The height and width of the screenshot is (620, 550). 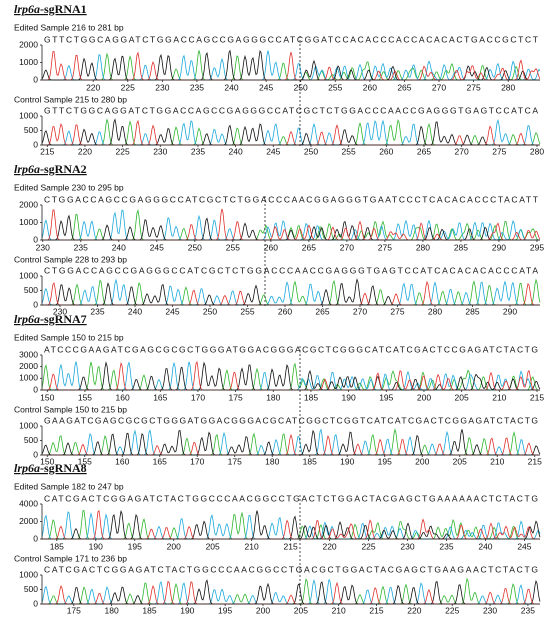 I want to click on sample-label: Control Sample 215 to 280 bp, so click(x=70, y=99).